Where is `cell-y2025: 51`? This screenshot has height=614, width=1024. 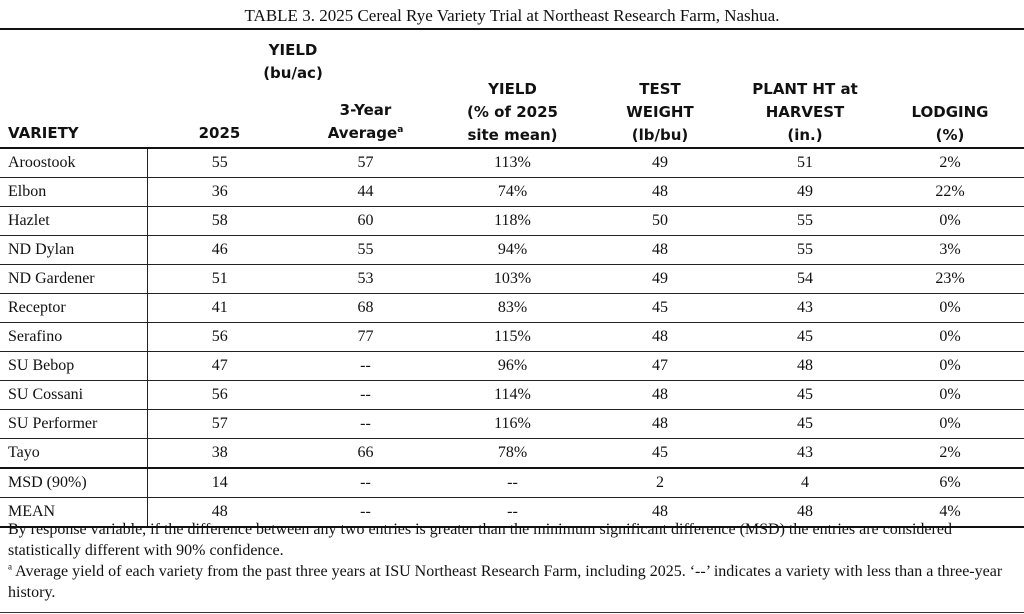 cell-y2025: 51 is located at coordinates (219, 279).